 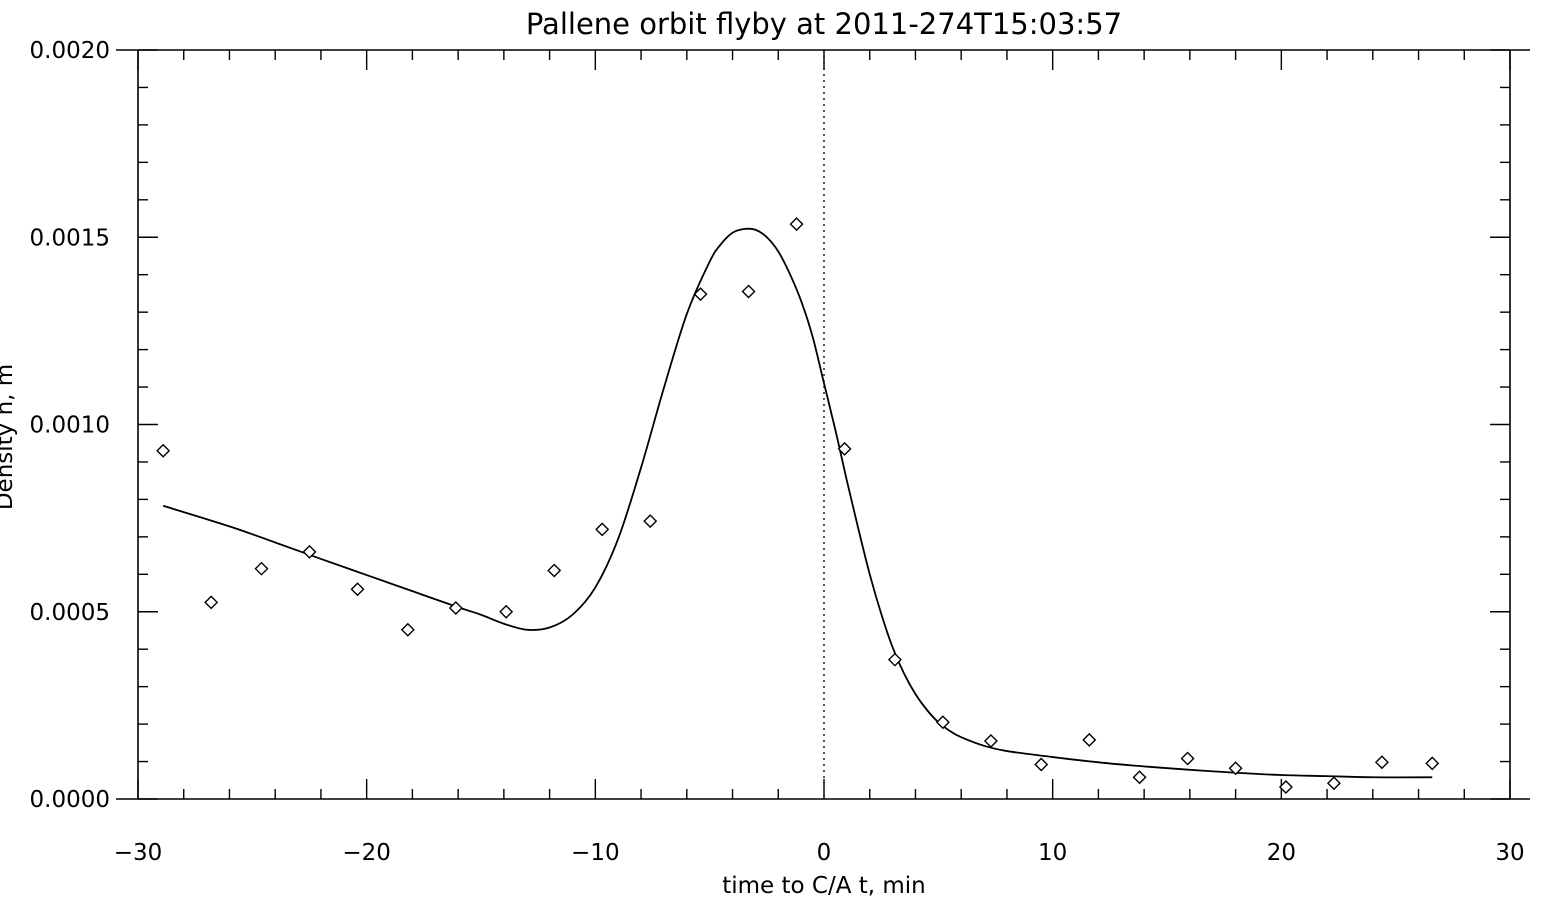 What do you see at coordinates (824, 853) in the screenshot?
I see `x-tick-label: 0` at bounding box center [824, 853].